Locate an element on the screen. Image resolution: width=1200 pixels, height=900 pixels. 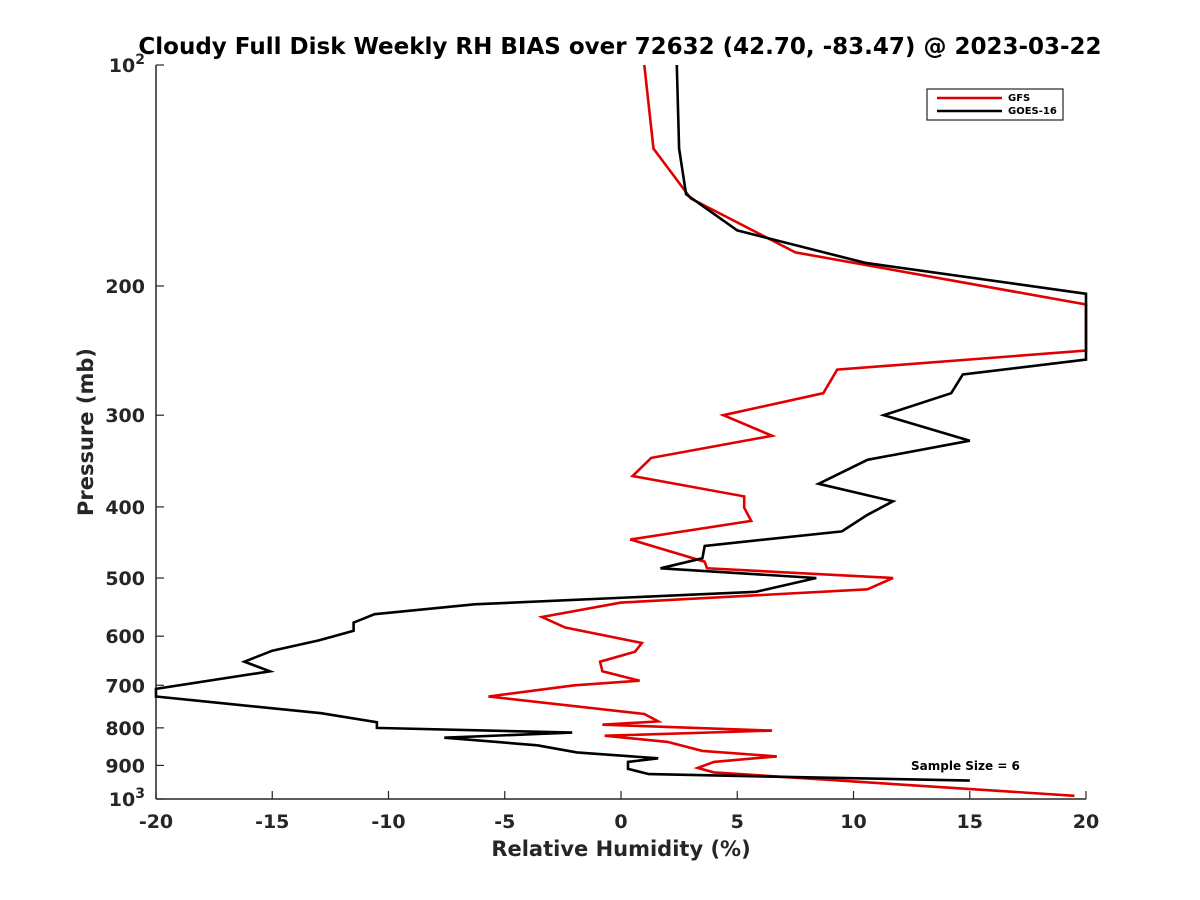
x-axis-ticks: -20 -15 -10 -5 0 5 10 15 20 is located at coordinates (619, 812).